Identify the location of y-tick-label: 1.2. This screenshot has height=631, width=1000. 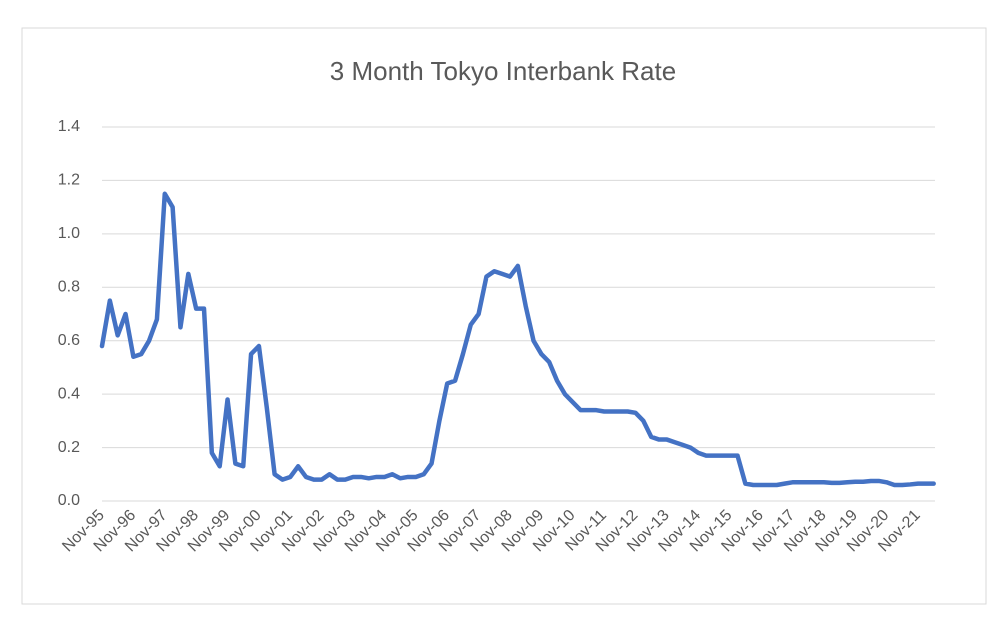
(69, 180).